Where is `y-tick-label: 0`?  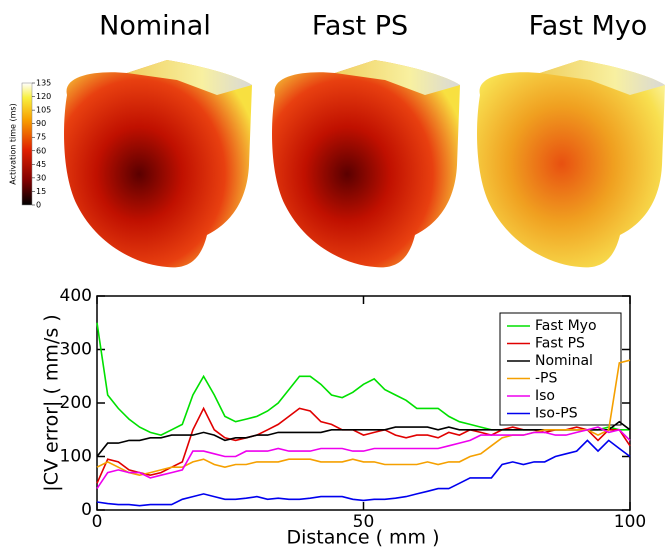
y-tick-label: 0 is located at coordinates (86, 510).